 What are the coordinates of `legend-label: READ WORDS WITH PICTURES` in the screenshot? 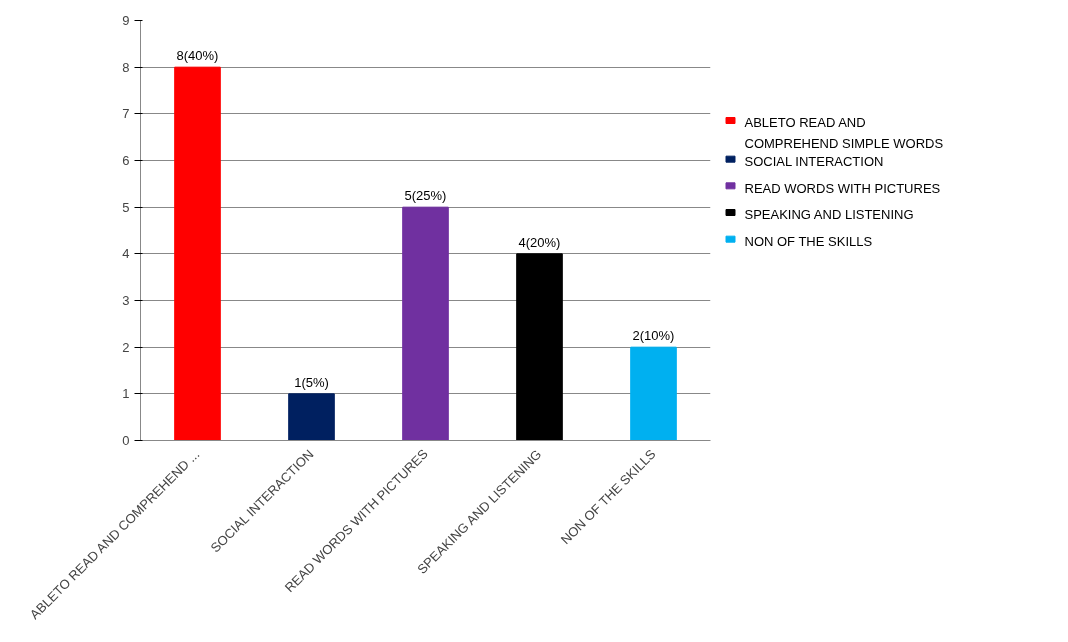 It's located at (842, 188).